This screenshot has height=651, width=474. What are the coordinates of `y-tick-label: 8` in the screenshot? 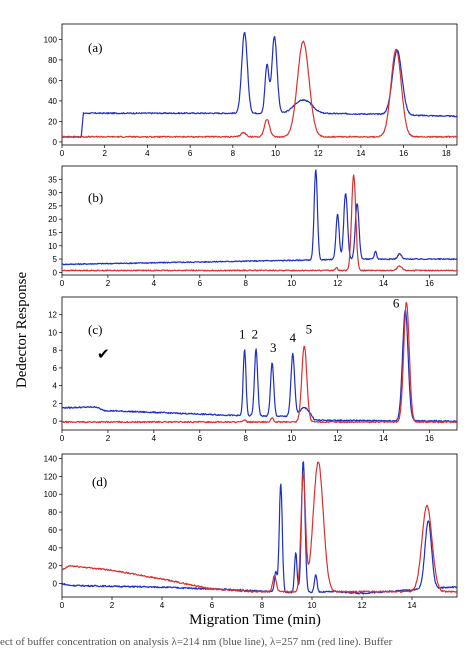 It's located at (55, 350).